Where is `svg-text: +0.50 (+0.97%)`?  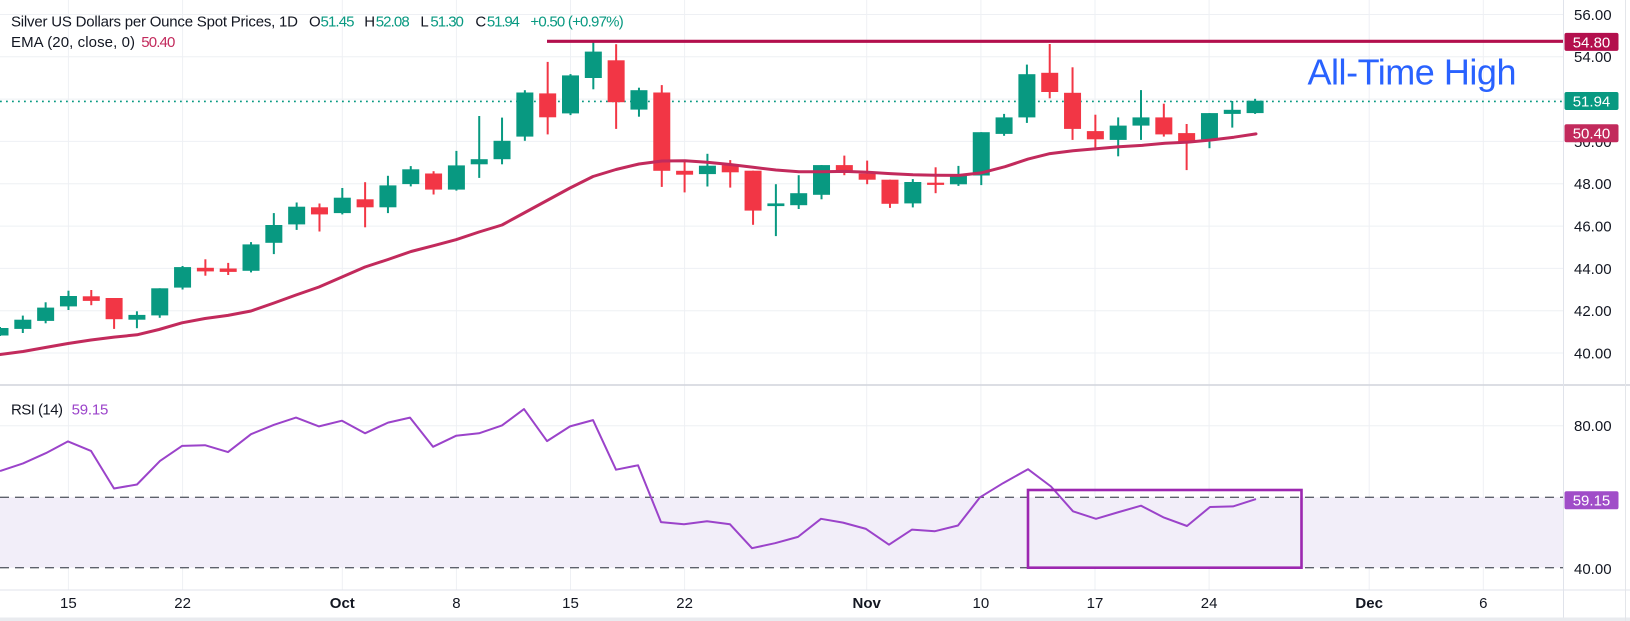
svg-text: +0.50 (+0.97%) is located at coordinates (576, 22).